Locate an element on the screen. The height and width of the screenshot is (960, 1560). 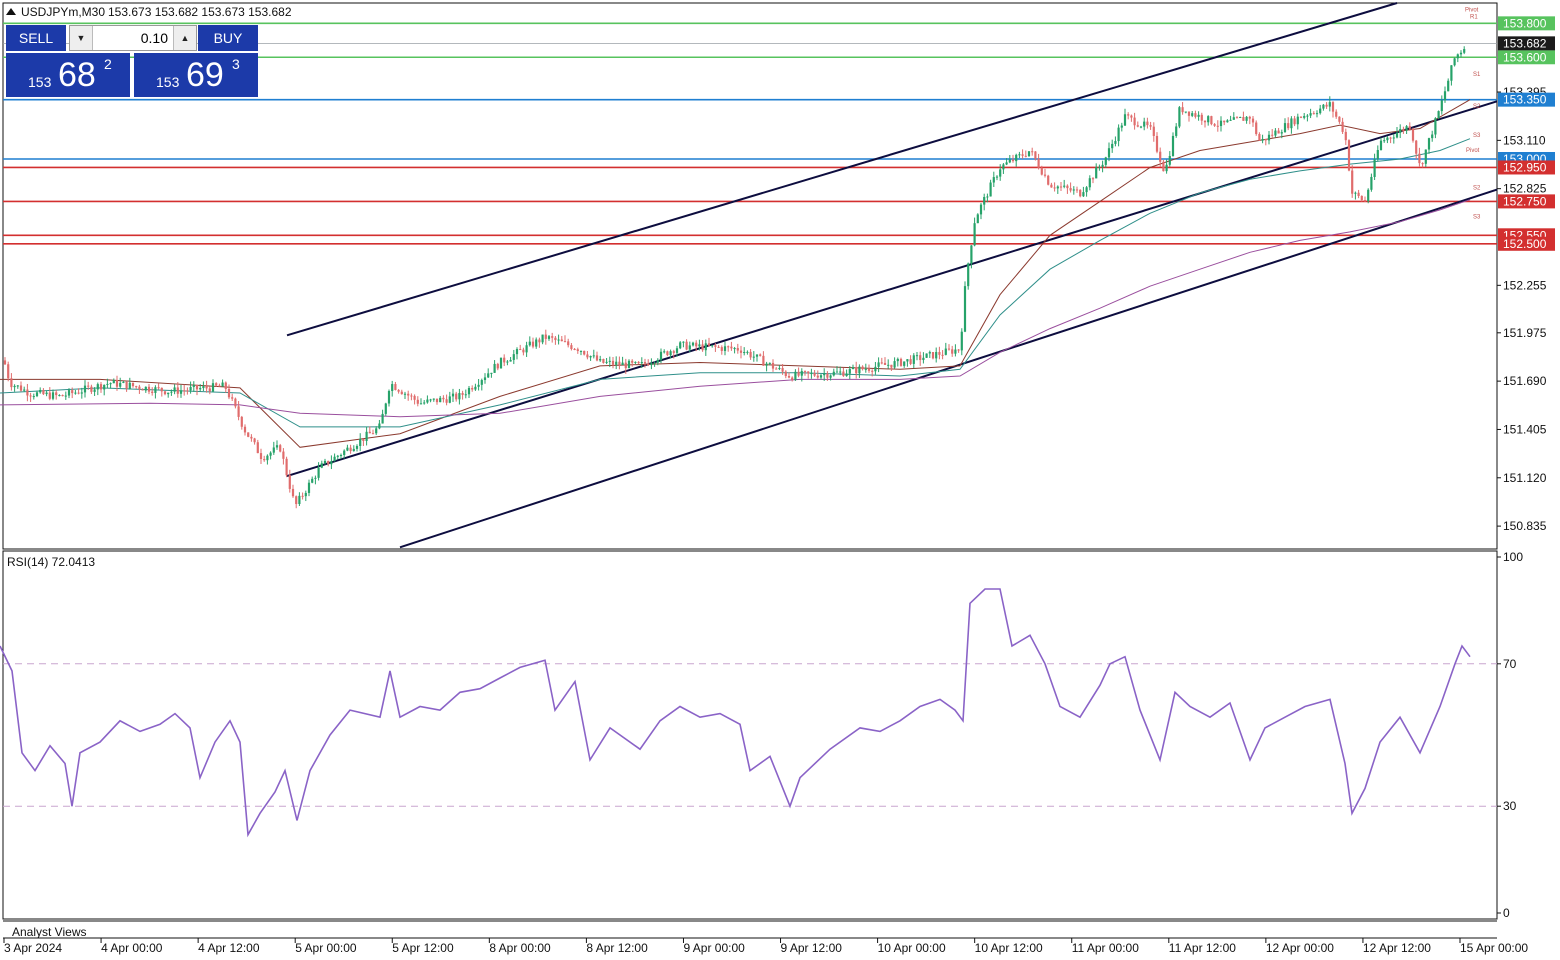
time-tick-label: 4 Apr 12:00 is located at coordinates (229, 948).